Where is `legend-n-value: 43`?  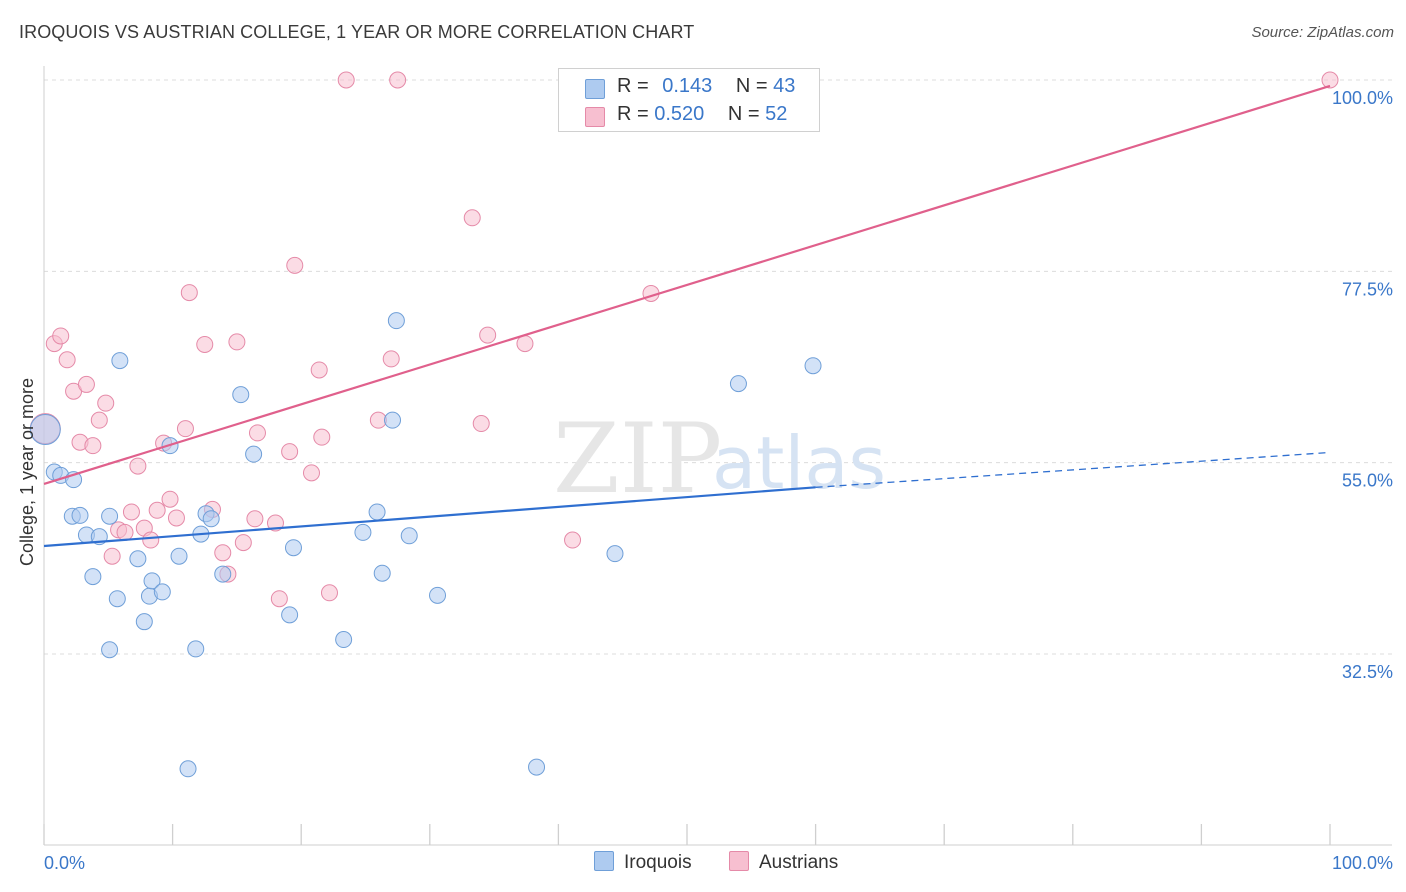
legend-n-value: 43 is located at coordinates (784, 86).